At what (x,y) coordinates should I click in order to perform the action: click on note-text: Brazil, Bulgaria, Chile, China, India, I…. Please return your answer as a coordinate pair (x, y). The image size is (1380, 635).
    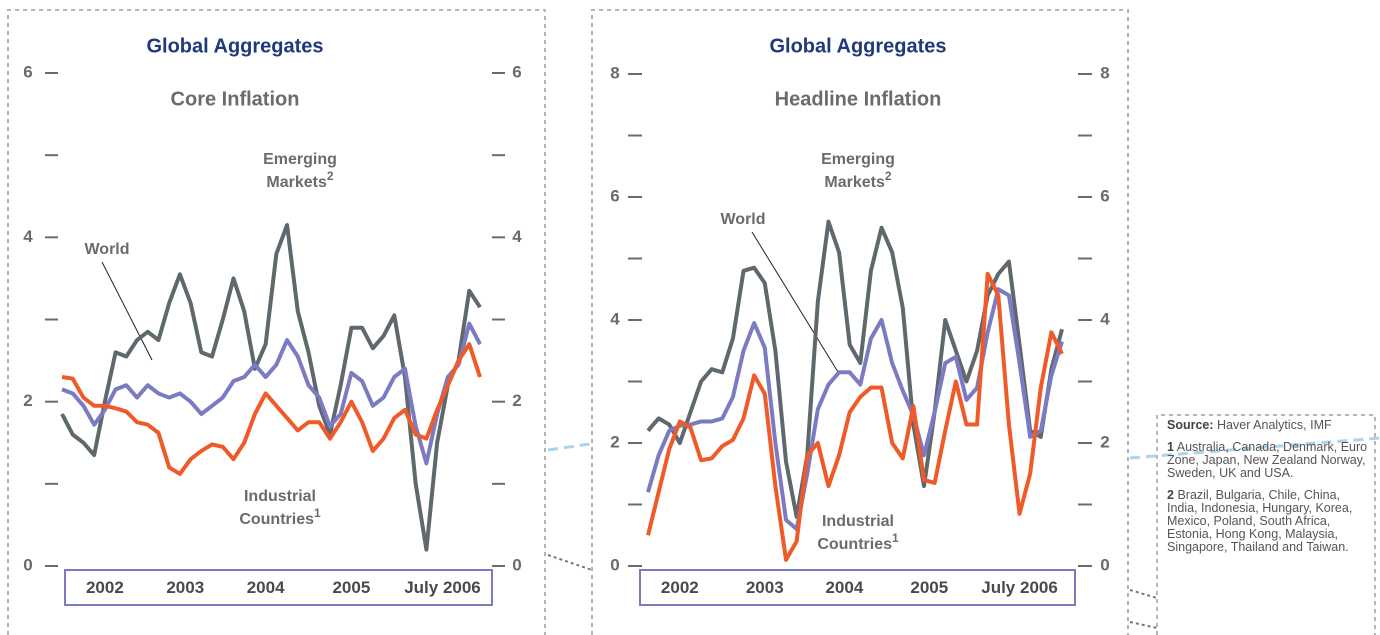
    Looking at the image, I should click on (1260, 521).